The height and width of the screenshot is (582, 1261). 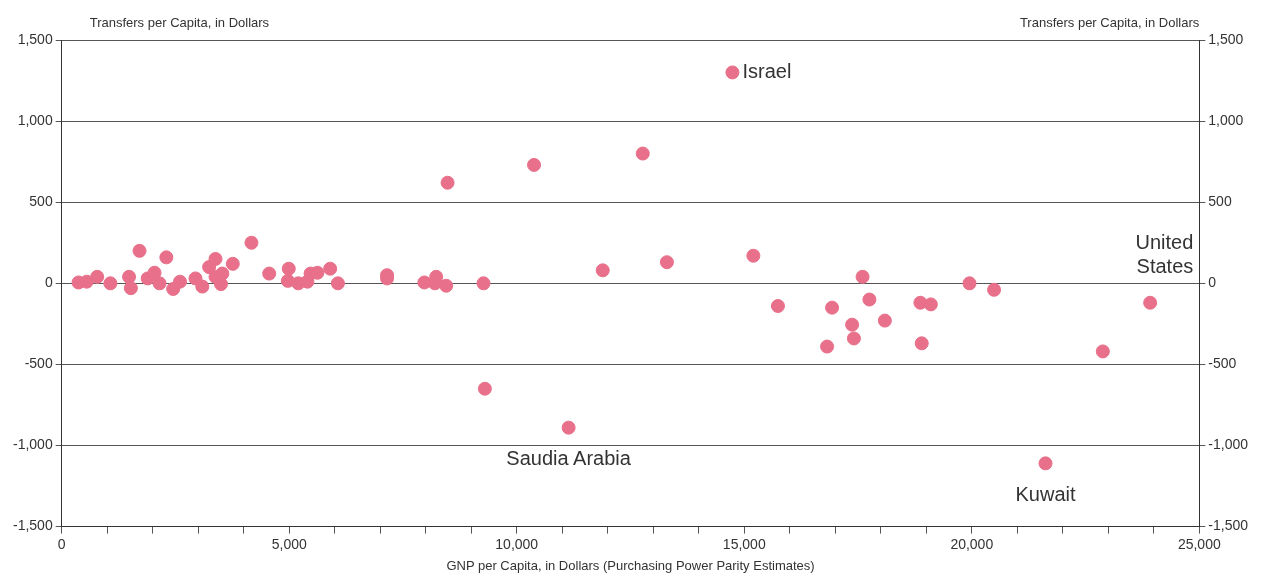 I want to click on x-tick-label: 5,000, so click(x=289, y=543).